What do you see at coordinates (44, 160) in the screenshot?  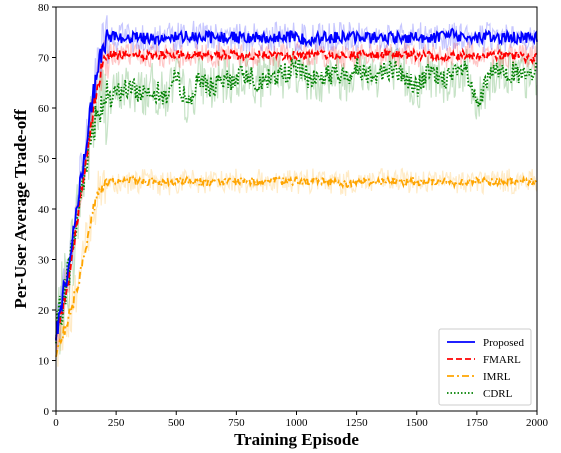 I see `y-tick-label: 50` at bounding box center [44, 160].